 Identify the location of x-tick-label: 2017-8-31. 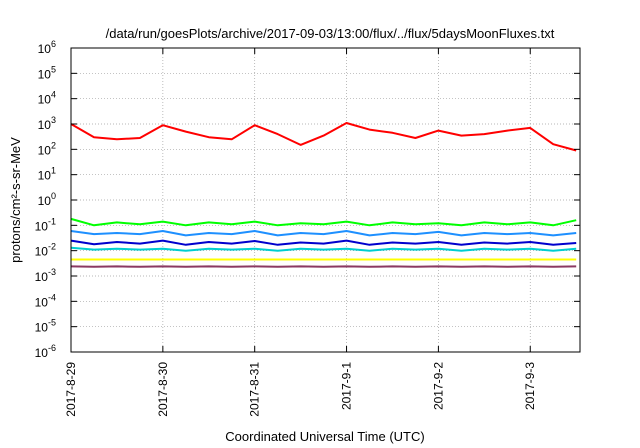
(255, 389).